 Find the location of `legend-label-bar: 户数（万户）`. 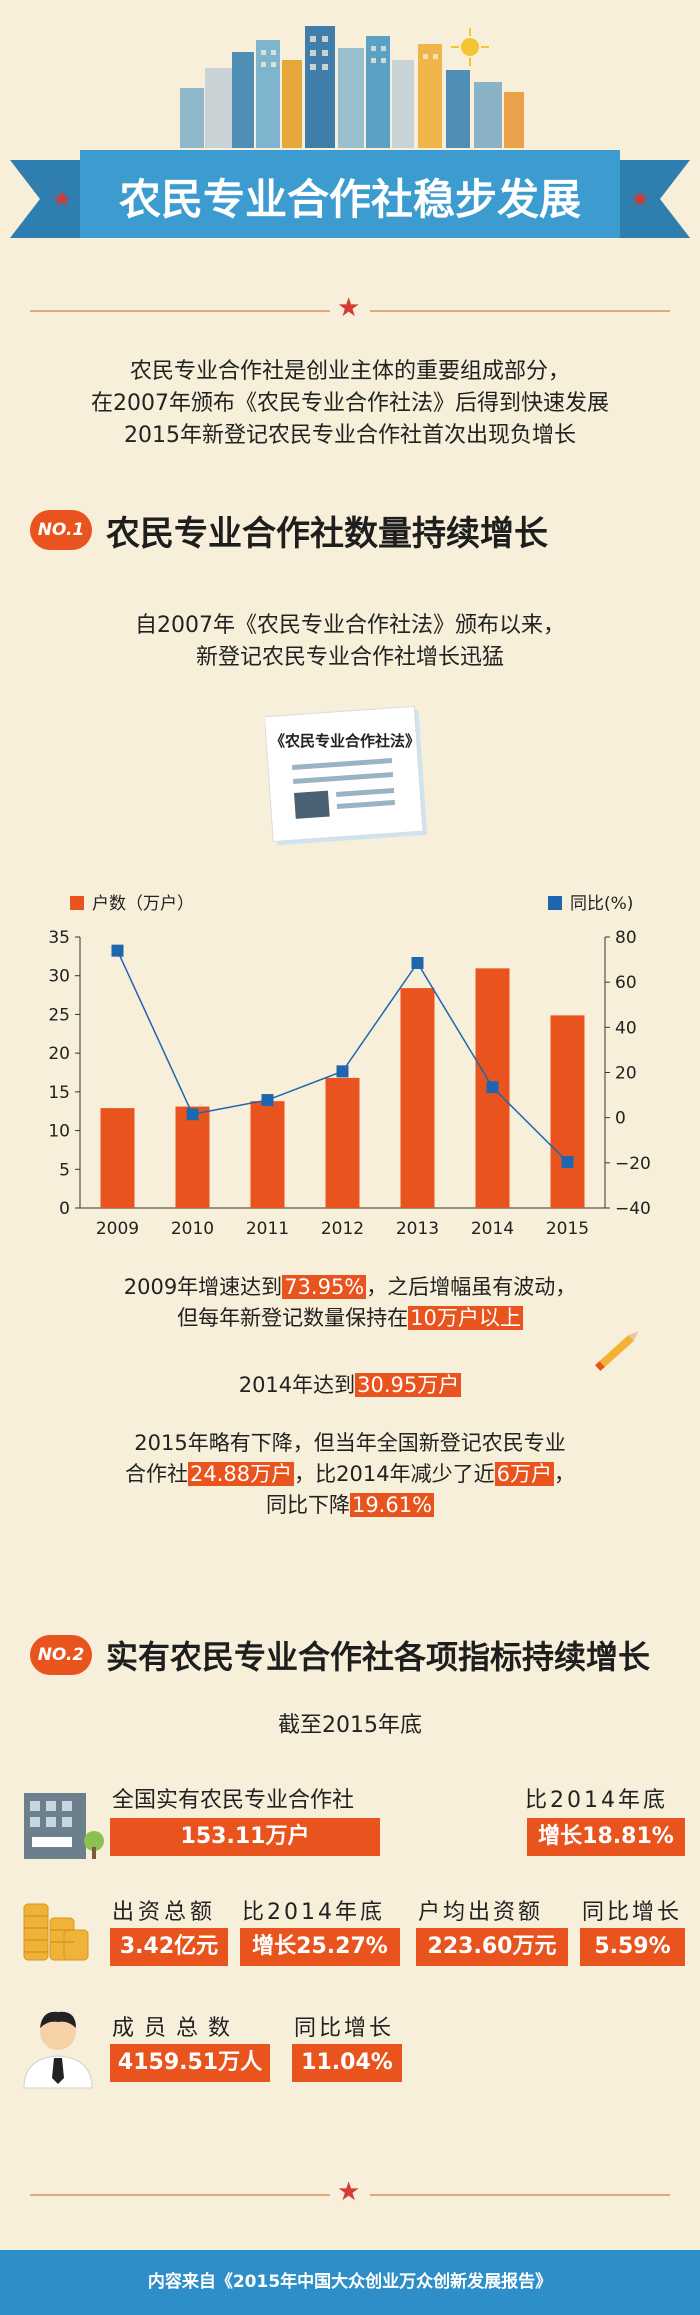

legend-label-bar: 户数（万户） is located at coordinates (143, 904).